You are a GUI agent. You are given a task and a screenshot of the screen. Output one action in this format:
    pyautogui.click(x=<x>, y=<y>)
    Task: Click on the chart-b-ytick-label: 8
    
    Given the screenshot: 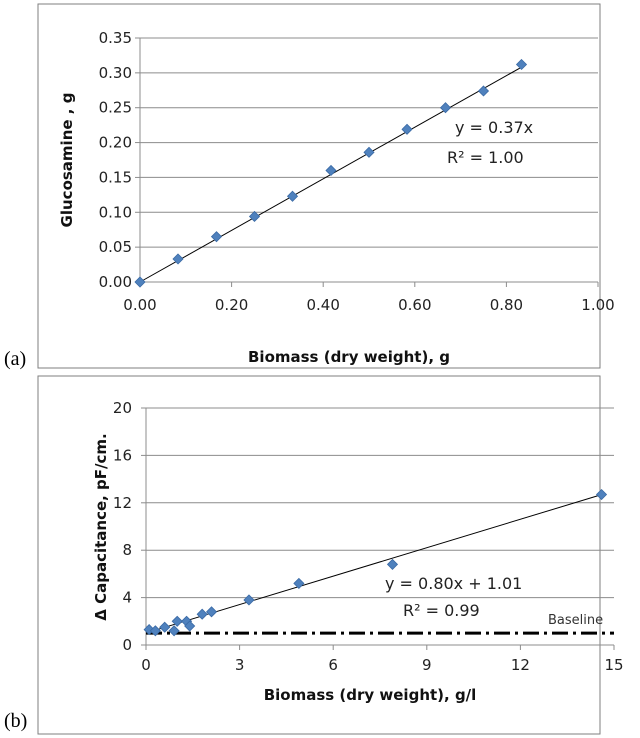 What is the action you would take?
    pyautogui.click(x=127, y=550)
    